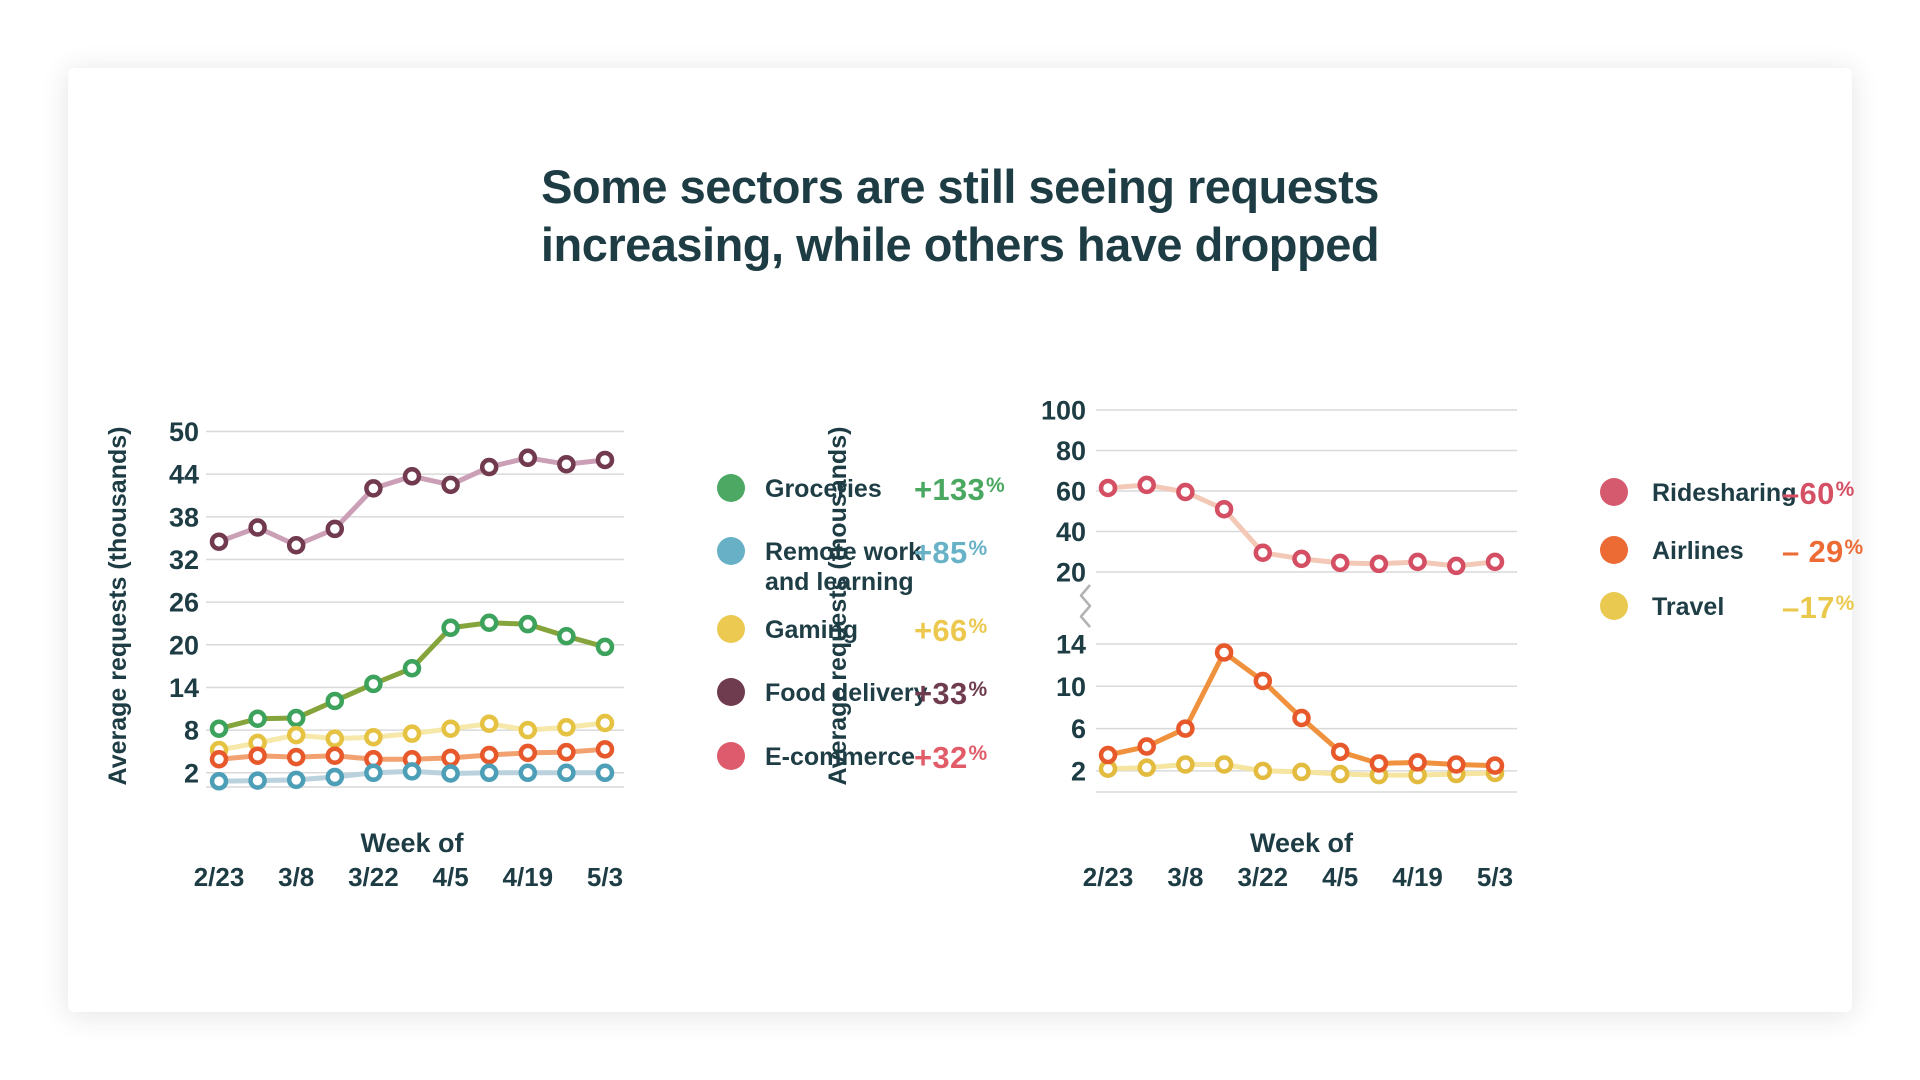 Image resolution: width=1920 pixels, height=1080 pixels. I want to click on y-tick-label: 44, so click(184, 475).